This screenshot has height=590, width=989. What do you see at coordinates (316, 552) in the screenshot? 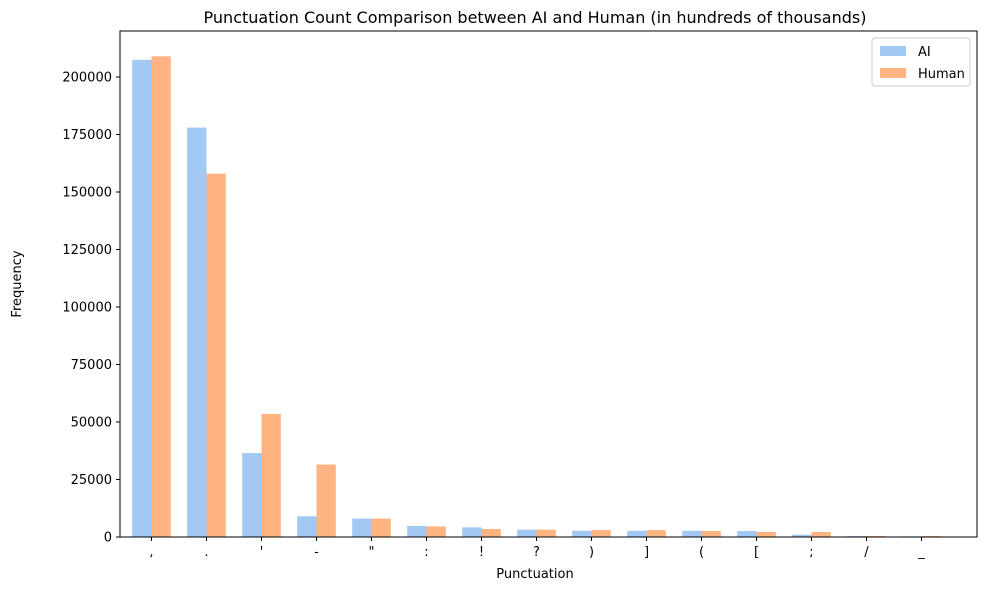
I see `x-tick-label-3: -` at bounding box center [316, 552].